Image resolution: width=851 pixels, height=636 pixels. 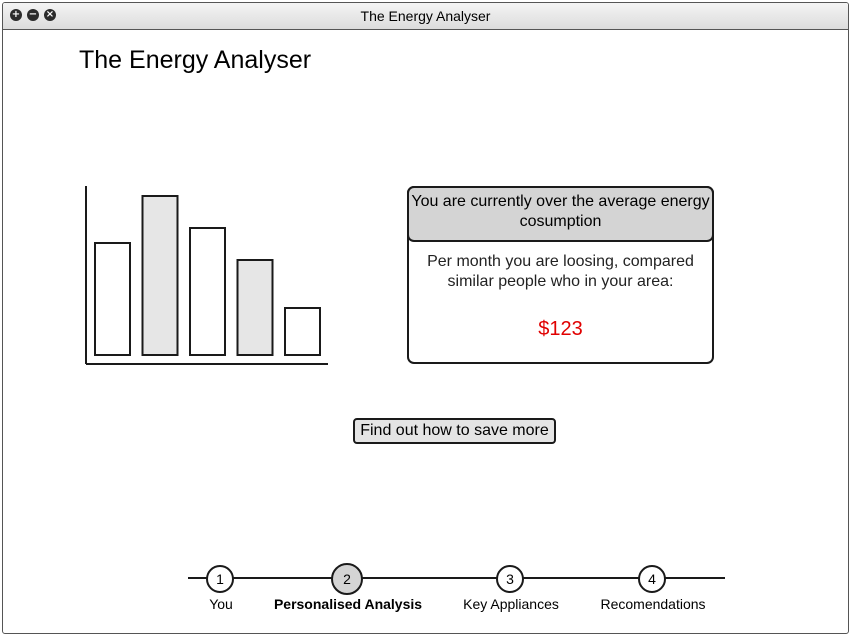 What do you see at coordinates (653, 604) in the screenshot?
I see `step-4-label: Recomendations` at bounding box center [653, 604].